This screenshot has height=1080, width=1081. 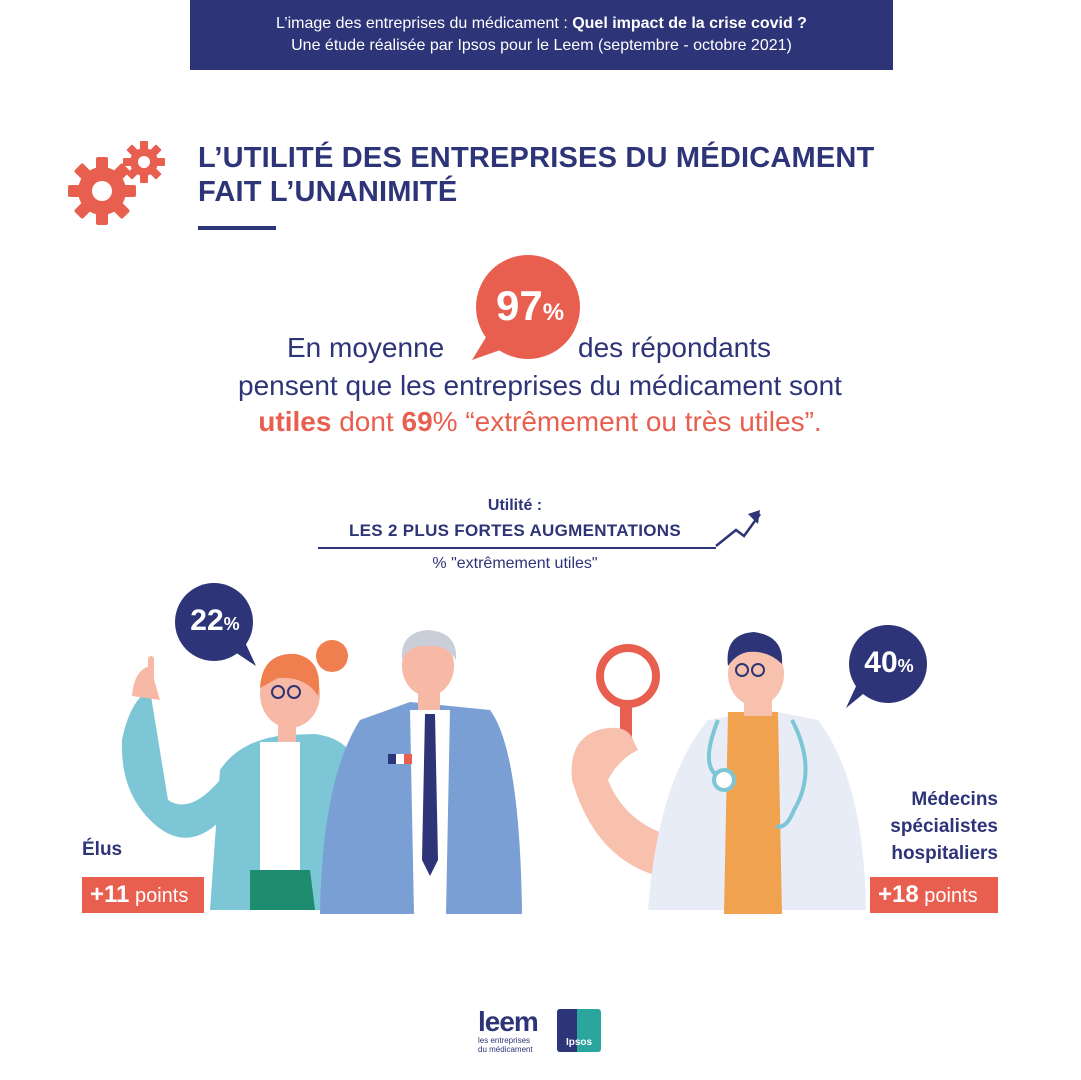 I want to click on utility-subheading: % "extrêmement utiles", so click(x=515, y=563).